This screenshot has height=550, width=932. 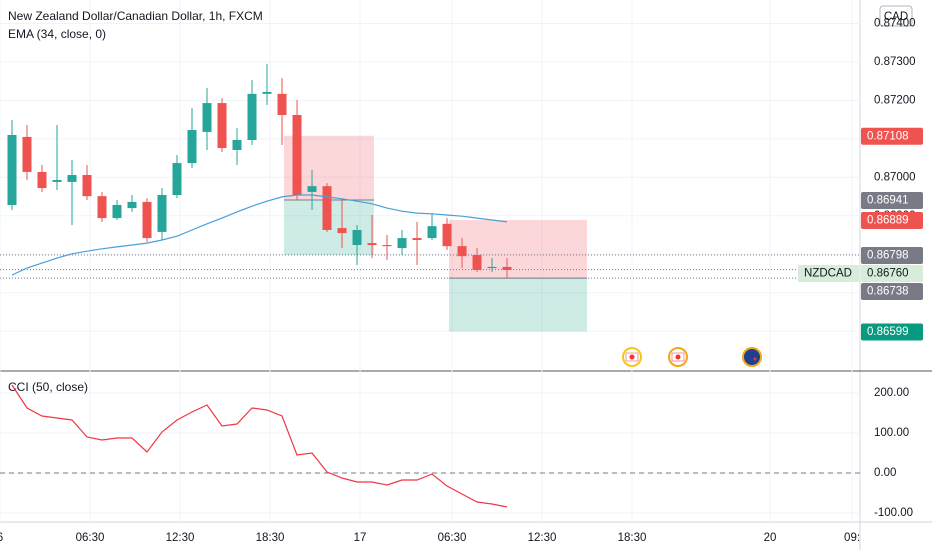 I want to click on symbol-tag, so click(x=828, y=273).